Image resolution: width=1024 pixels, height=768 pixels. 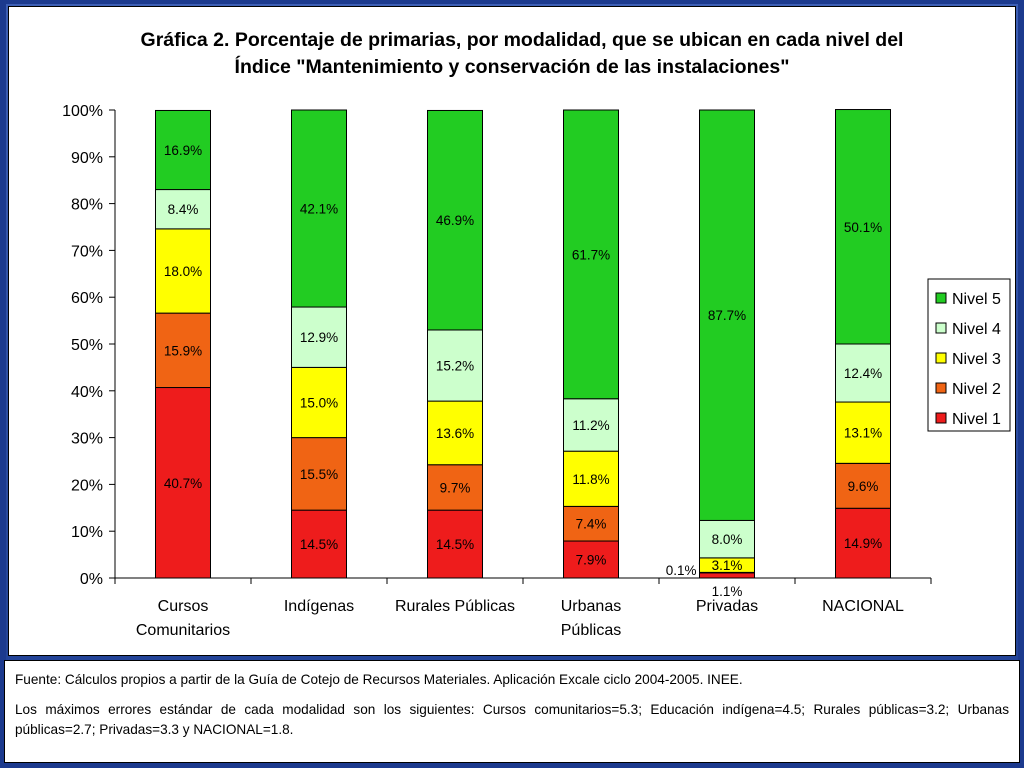 I want to click on category-label: Rurales Públicas, so click(x=455, y=606).